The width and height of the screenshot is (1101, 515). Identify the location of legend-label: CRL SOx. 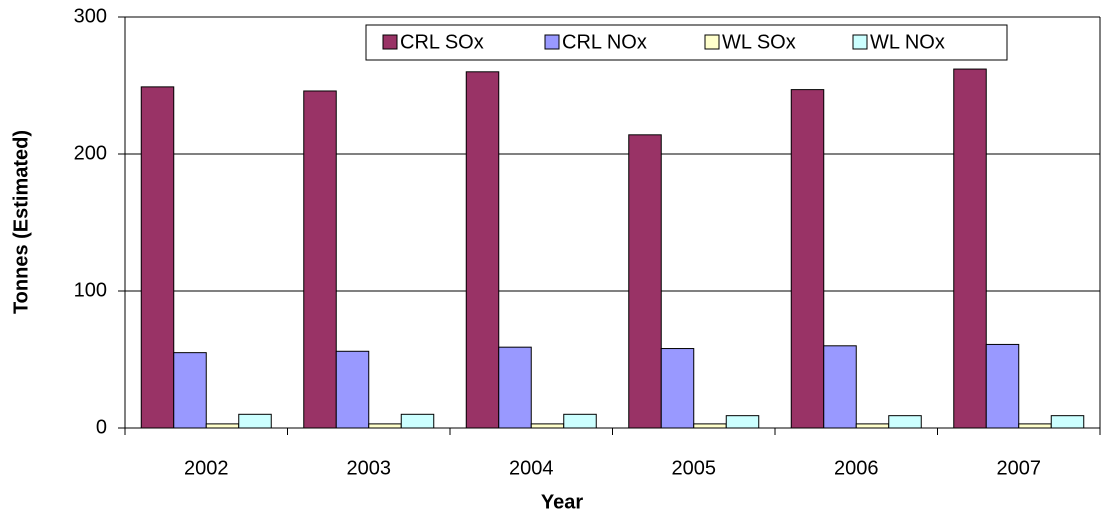
(442, 42).